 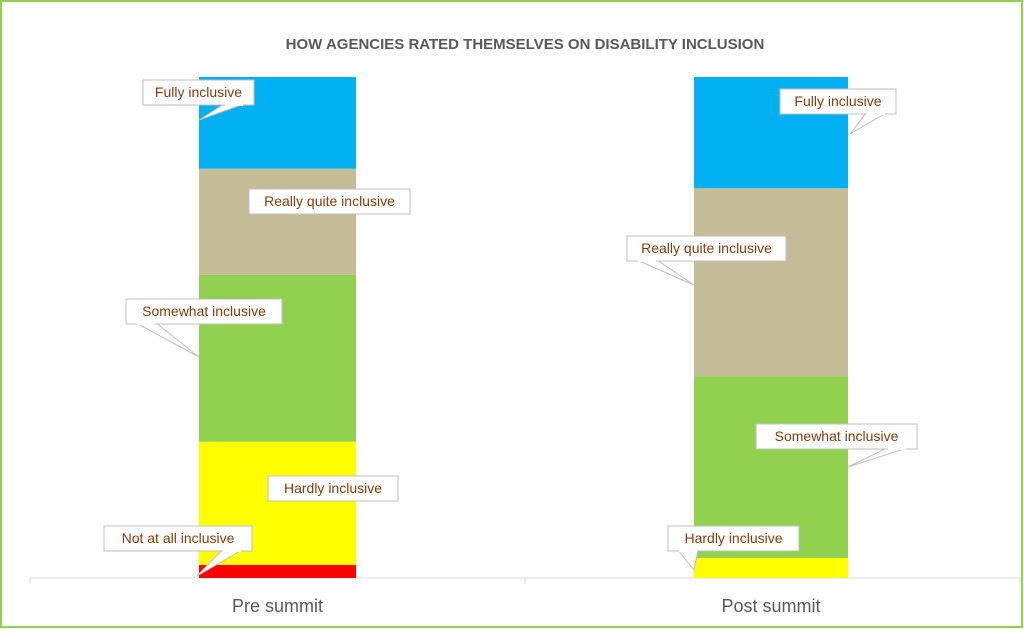 I want to click on x-tick-label: Post summit, so click(x=770, y=606).